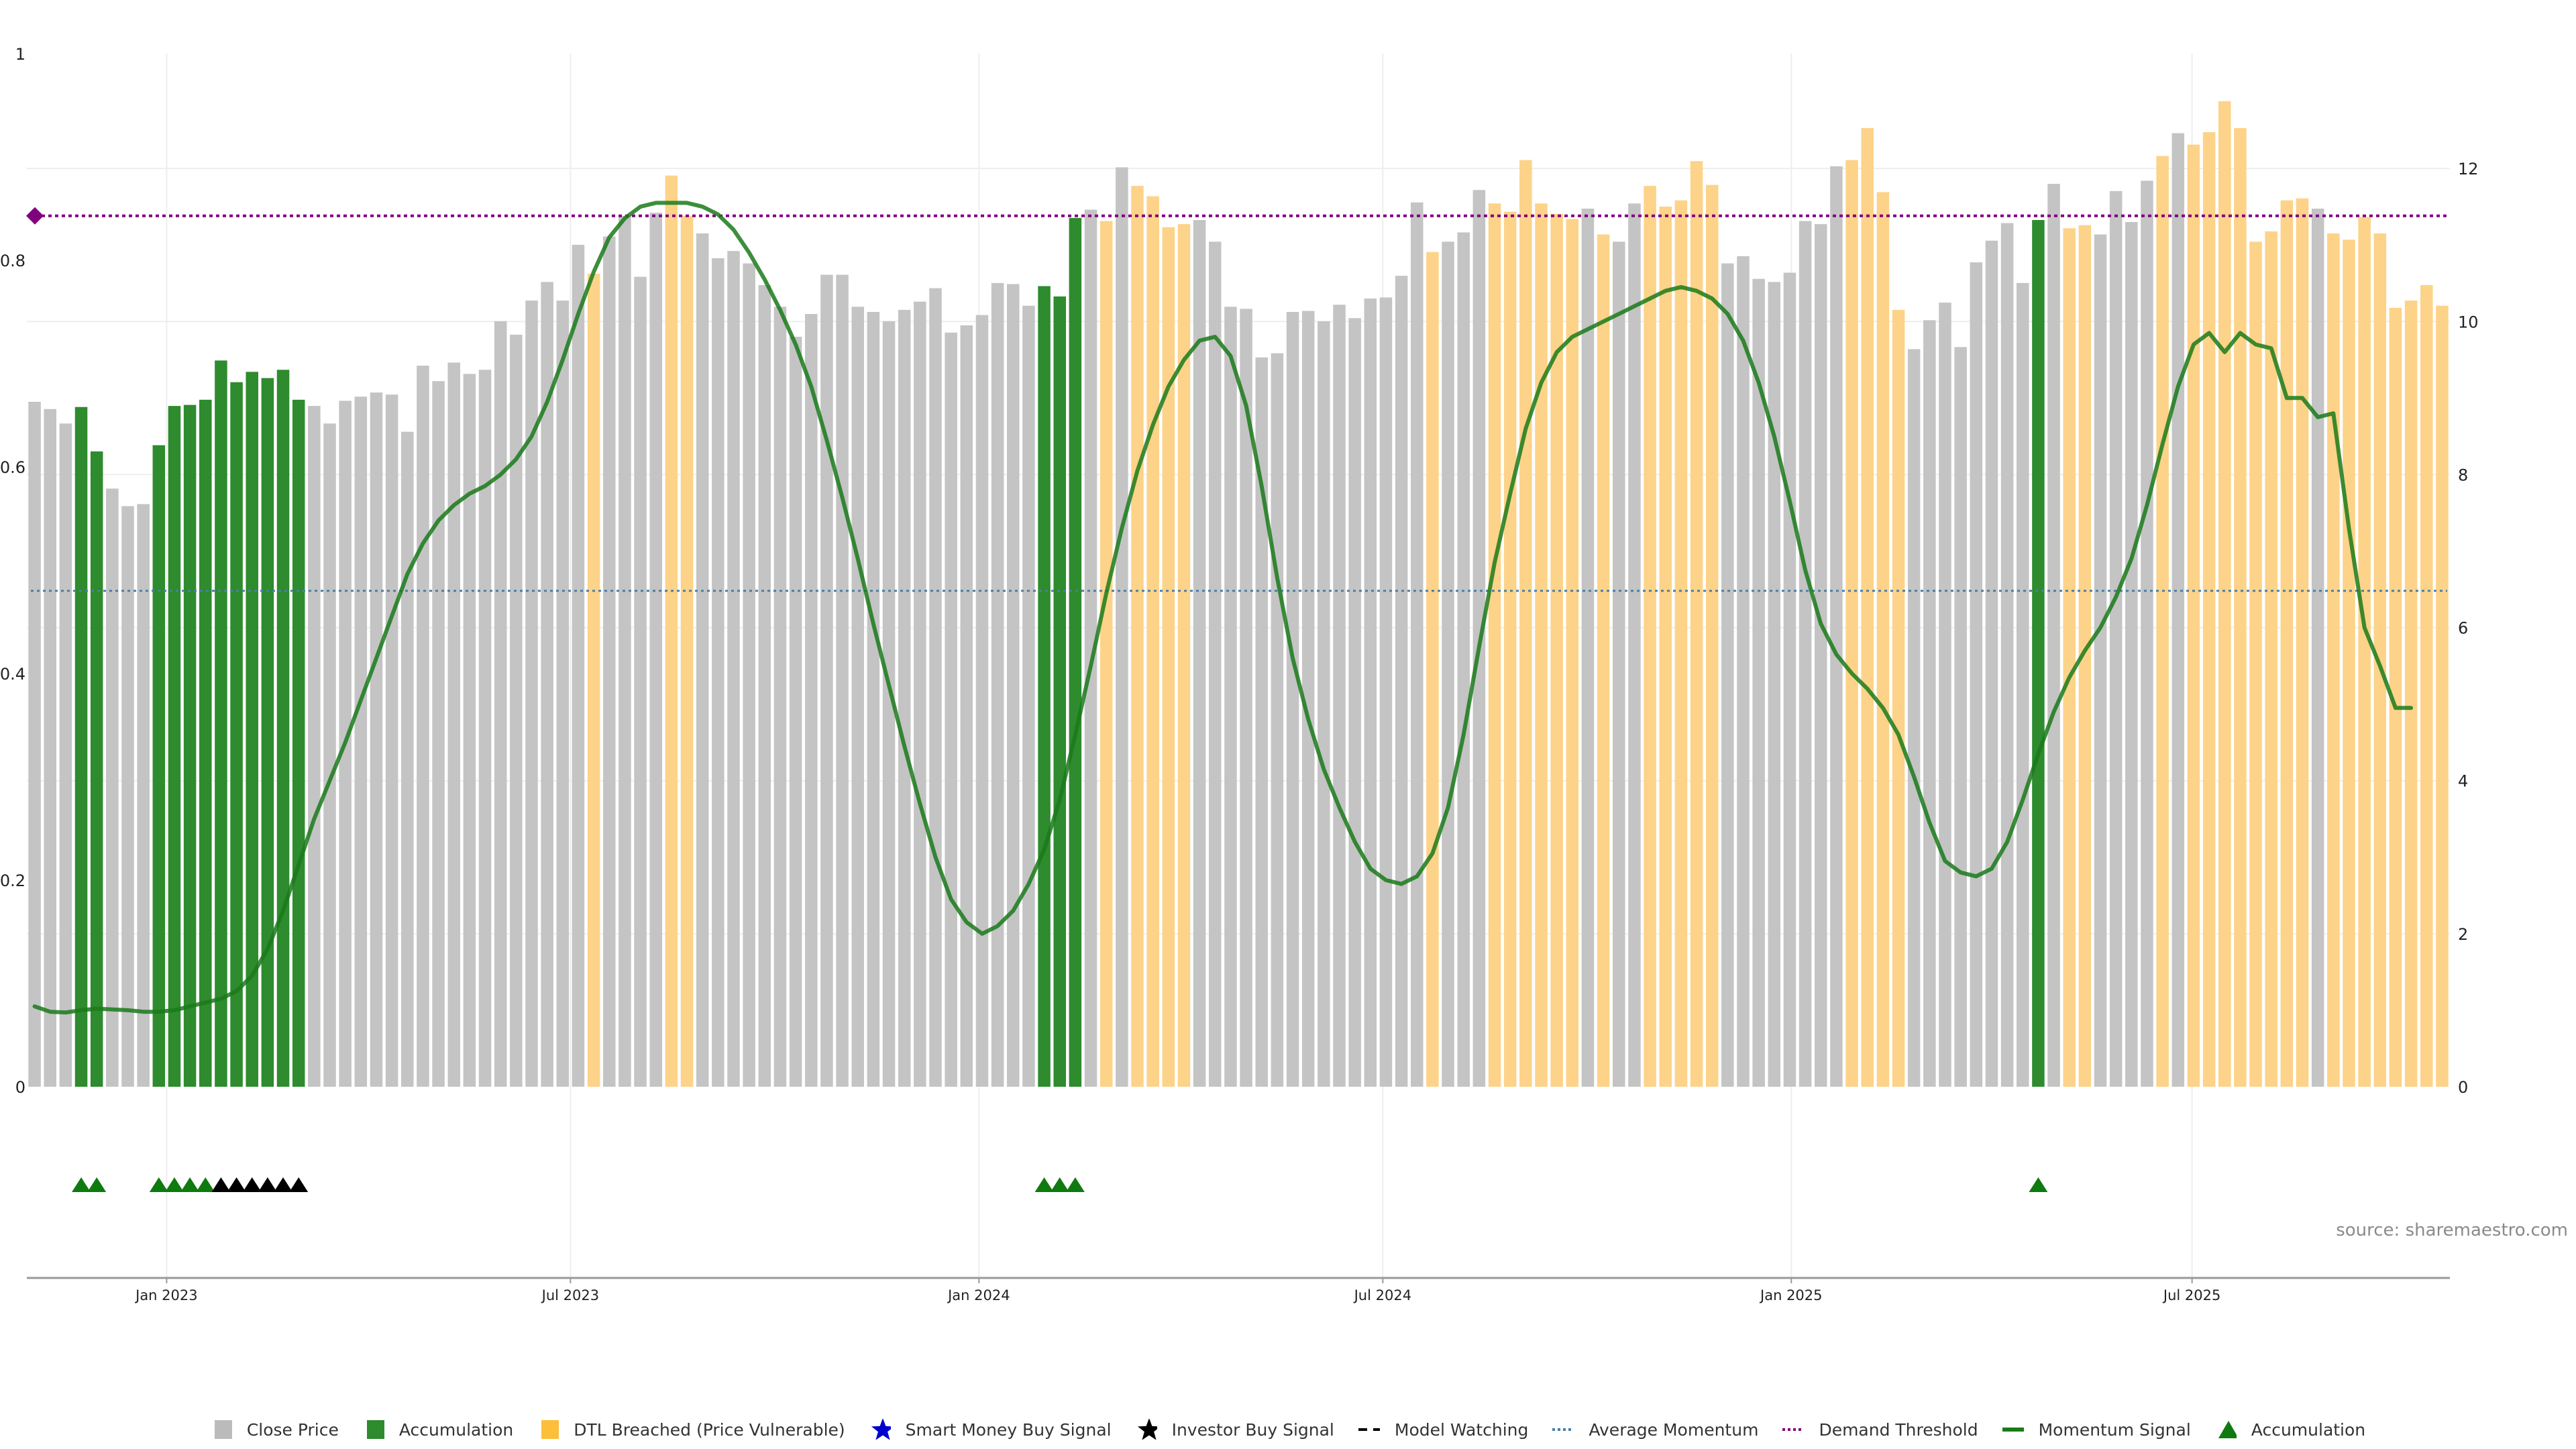  I want to click on legend-item: Investor Buy Signal, so click(1235, 1429).